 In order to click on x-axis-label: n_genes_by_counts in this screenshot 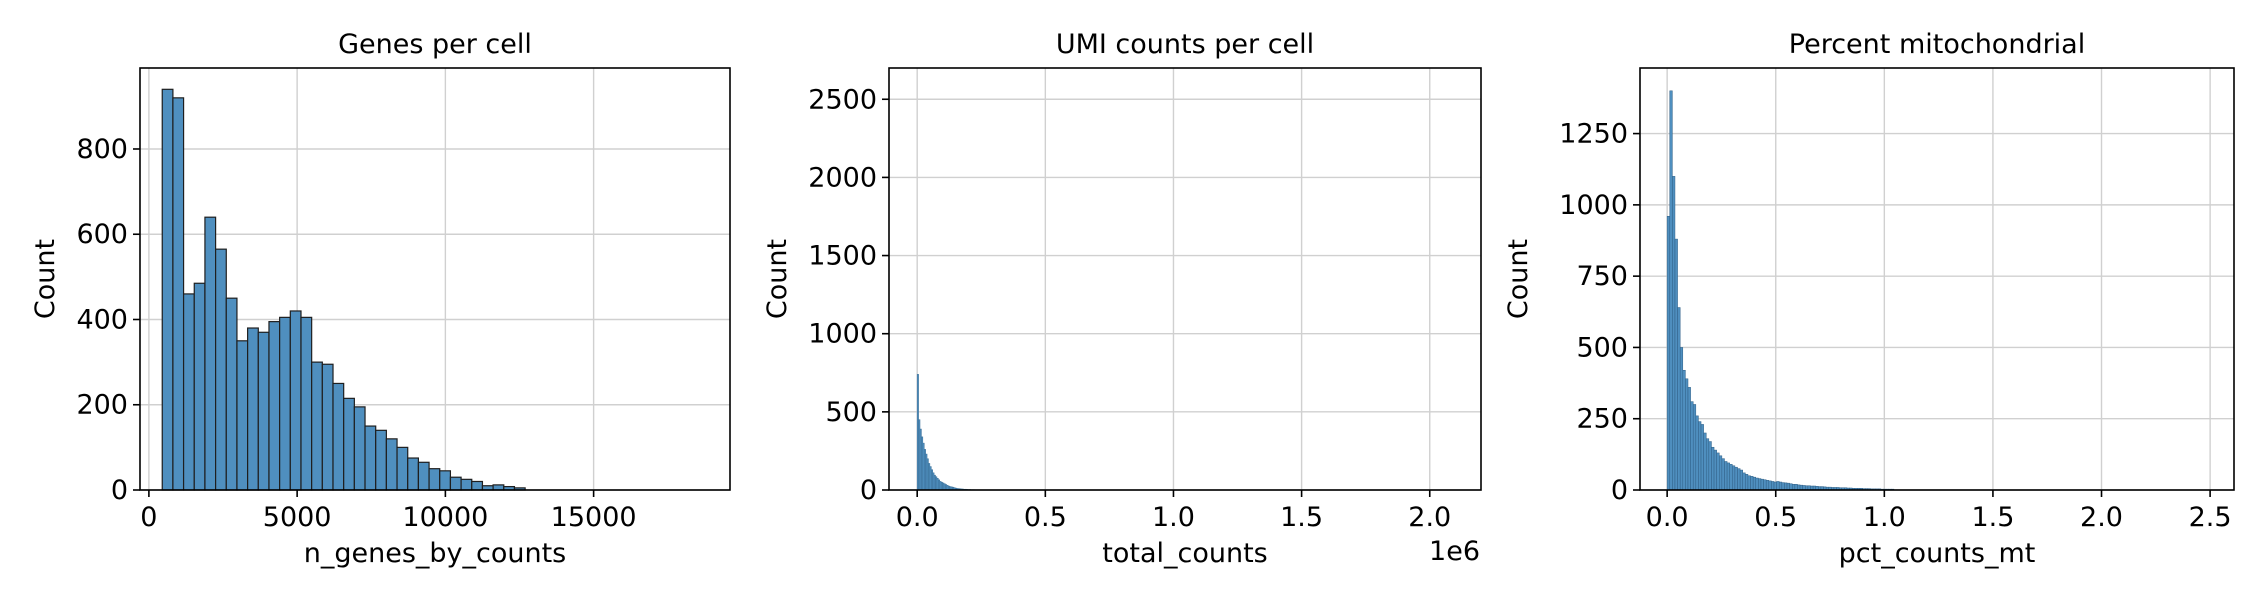, I will do `click(435, 553)`.